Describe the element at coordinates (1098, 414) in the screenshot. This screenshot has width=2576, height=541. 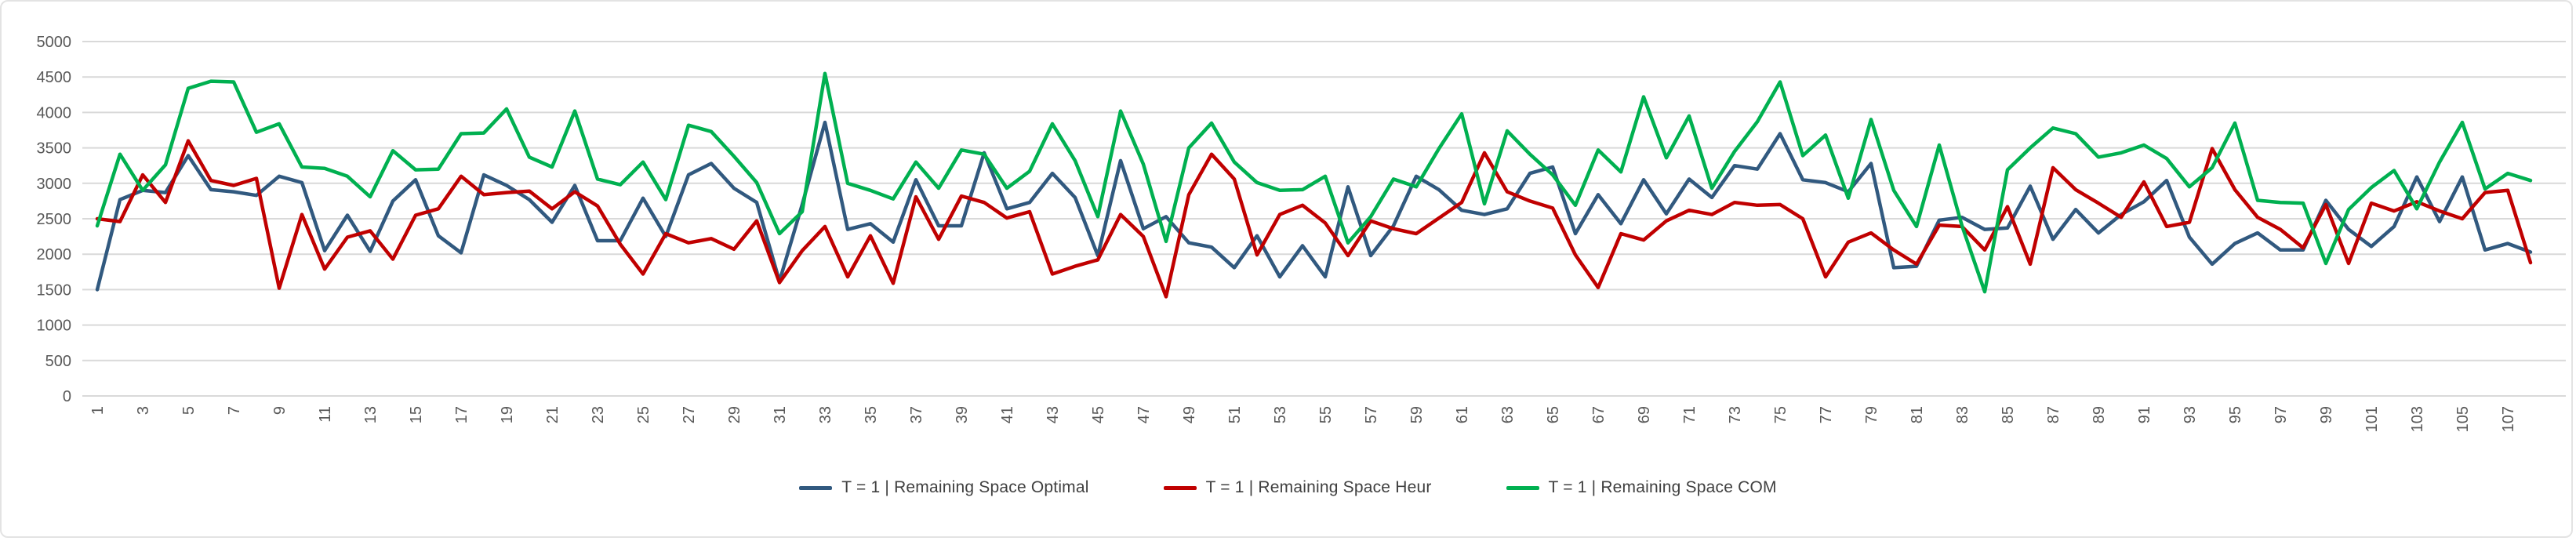
I see `x-axis-label-45: 45` at that location.